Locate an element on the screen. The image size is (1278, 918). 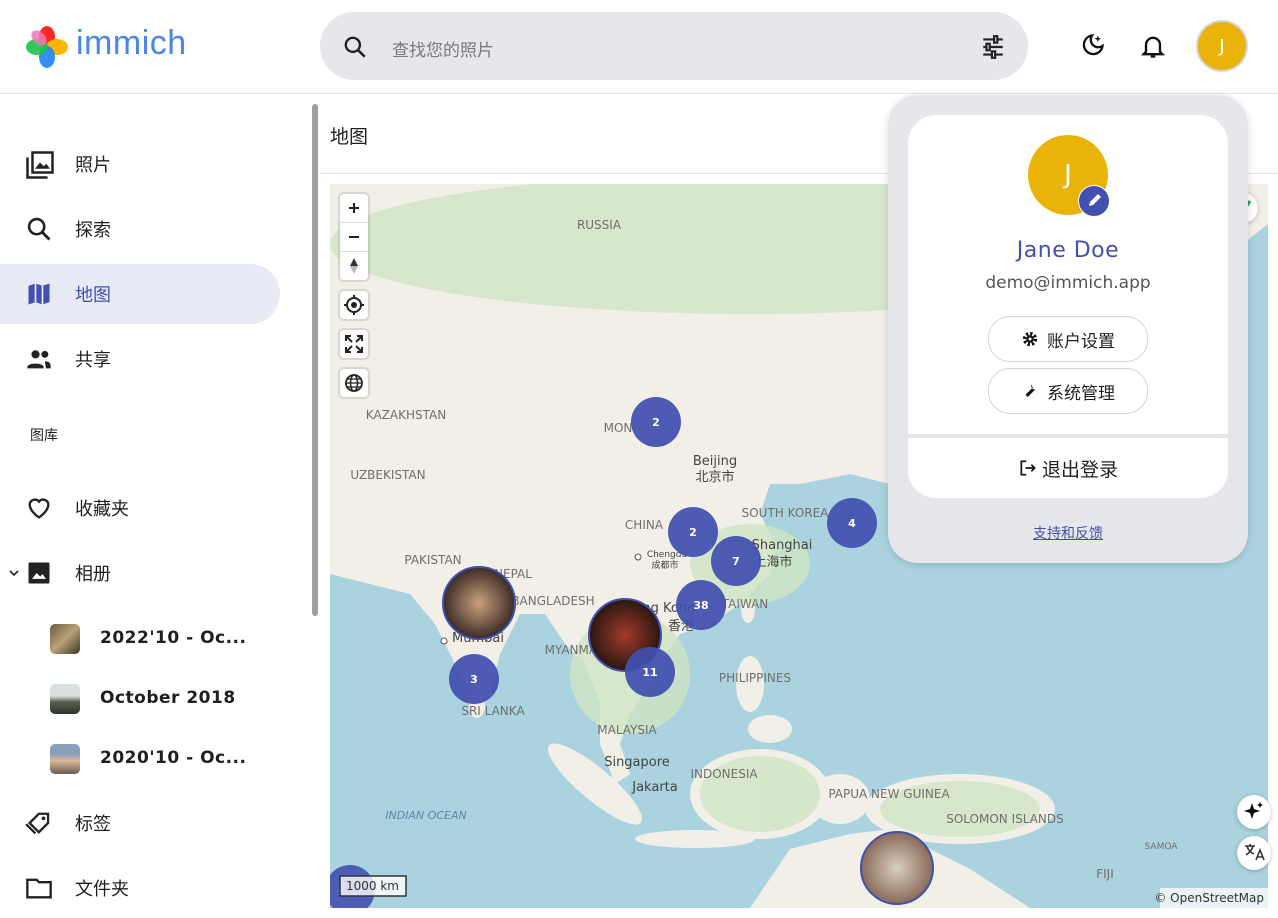
notifications is located at coordinates (1153, 46).